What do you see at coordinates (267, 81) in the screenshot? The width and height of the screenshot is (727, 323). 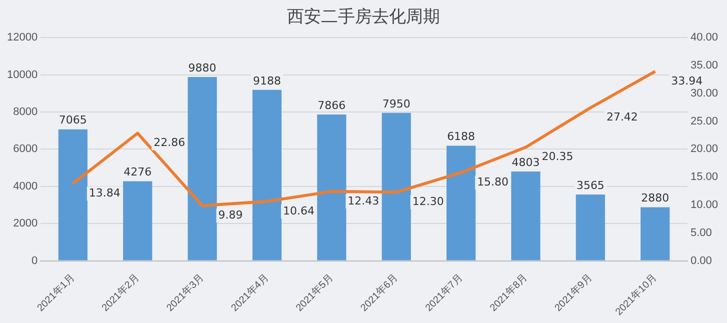 I see `data-label: 9188` at bounding box center [267, 81].